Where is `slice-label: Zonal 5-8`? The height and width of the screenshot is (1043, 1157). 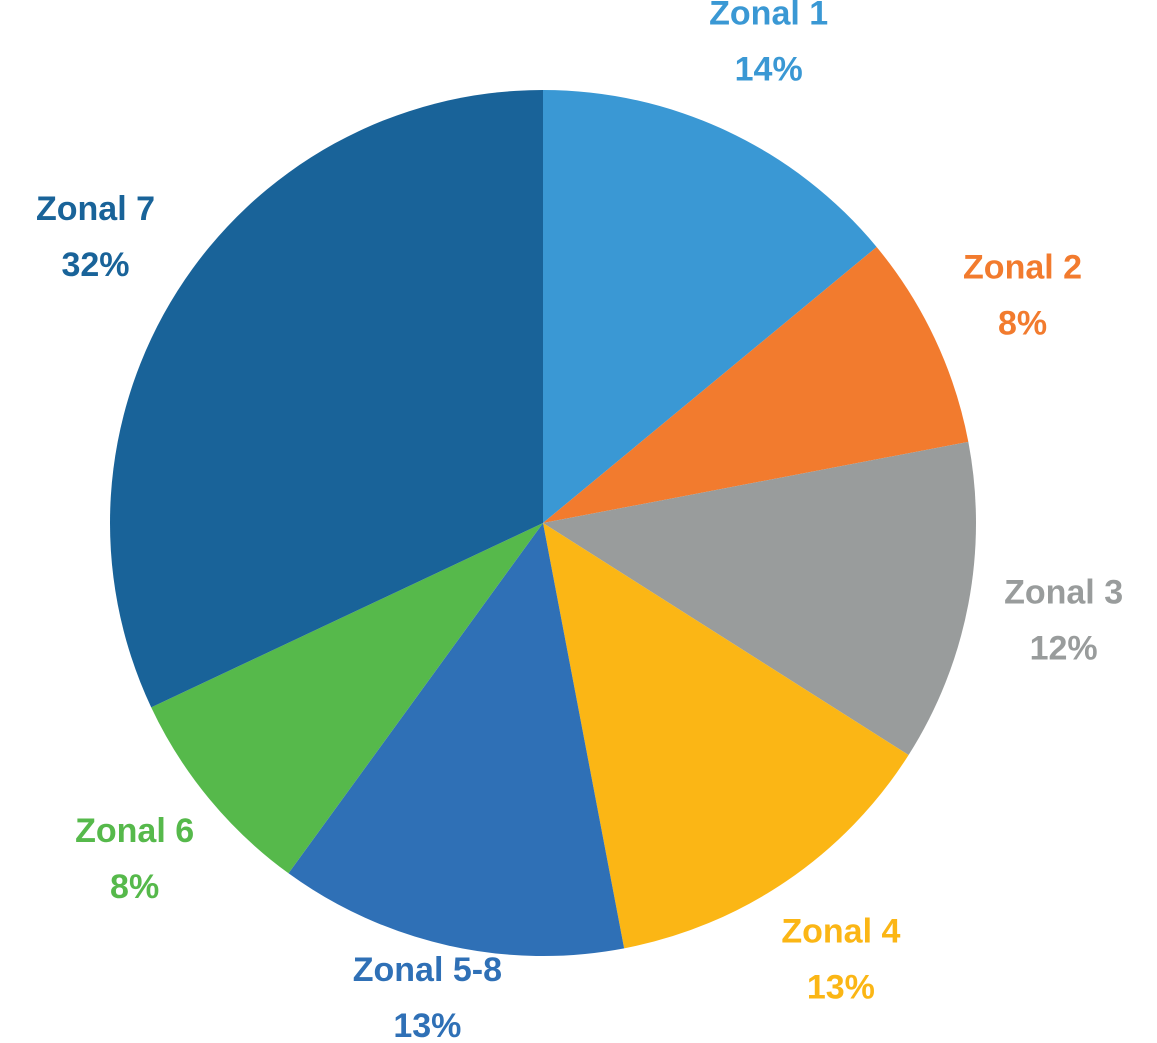 slice-label: Zonal 5-8 is located at coordinates (427, 970).